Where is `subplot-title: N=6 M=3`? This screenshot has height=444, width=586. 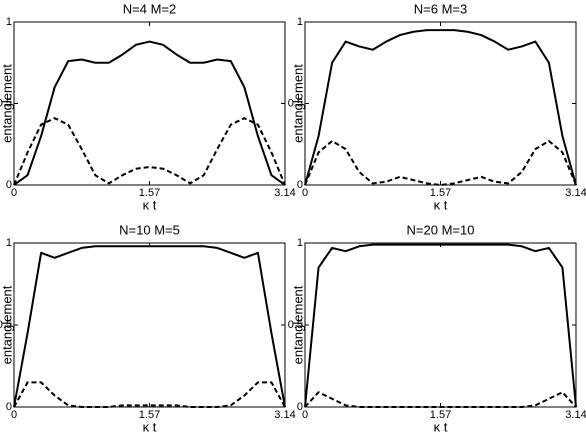 subplot-title: N=6 M=3 is located at coordinates (440, 8).